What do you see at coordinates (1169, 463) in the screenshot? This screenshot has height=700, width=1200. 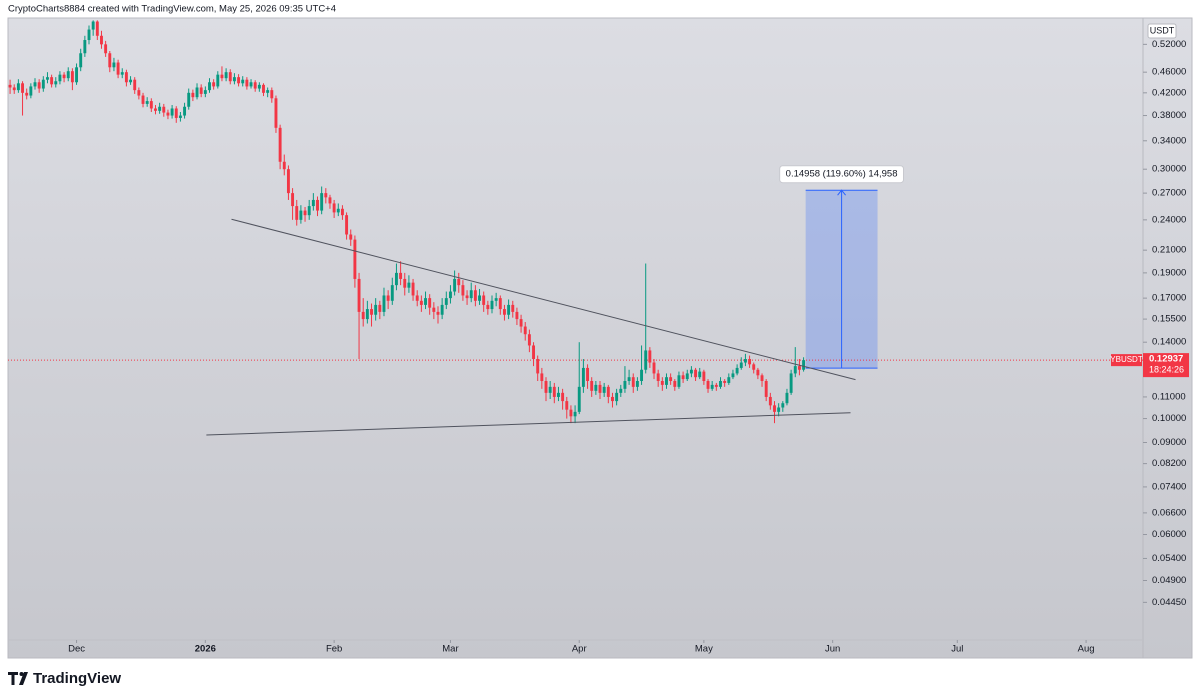 I see `y-tick-label: 0.08200` at bounding box center [1169, 463].